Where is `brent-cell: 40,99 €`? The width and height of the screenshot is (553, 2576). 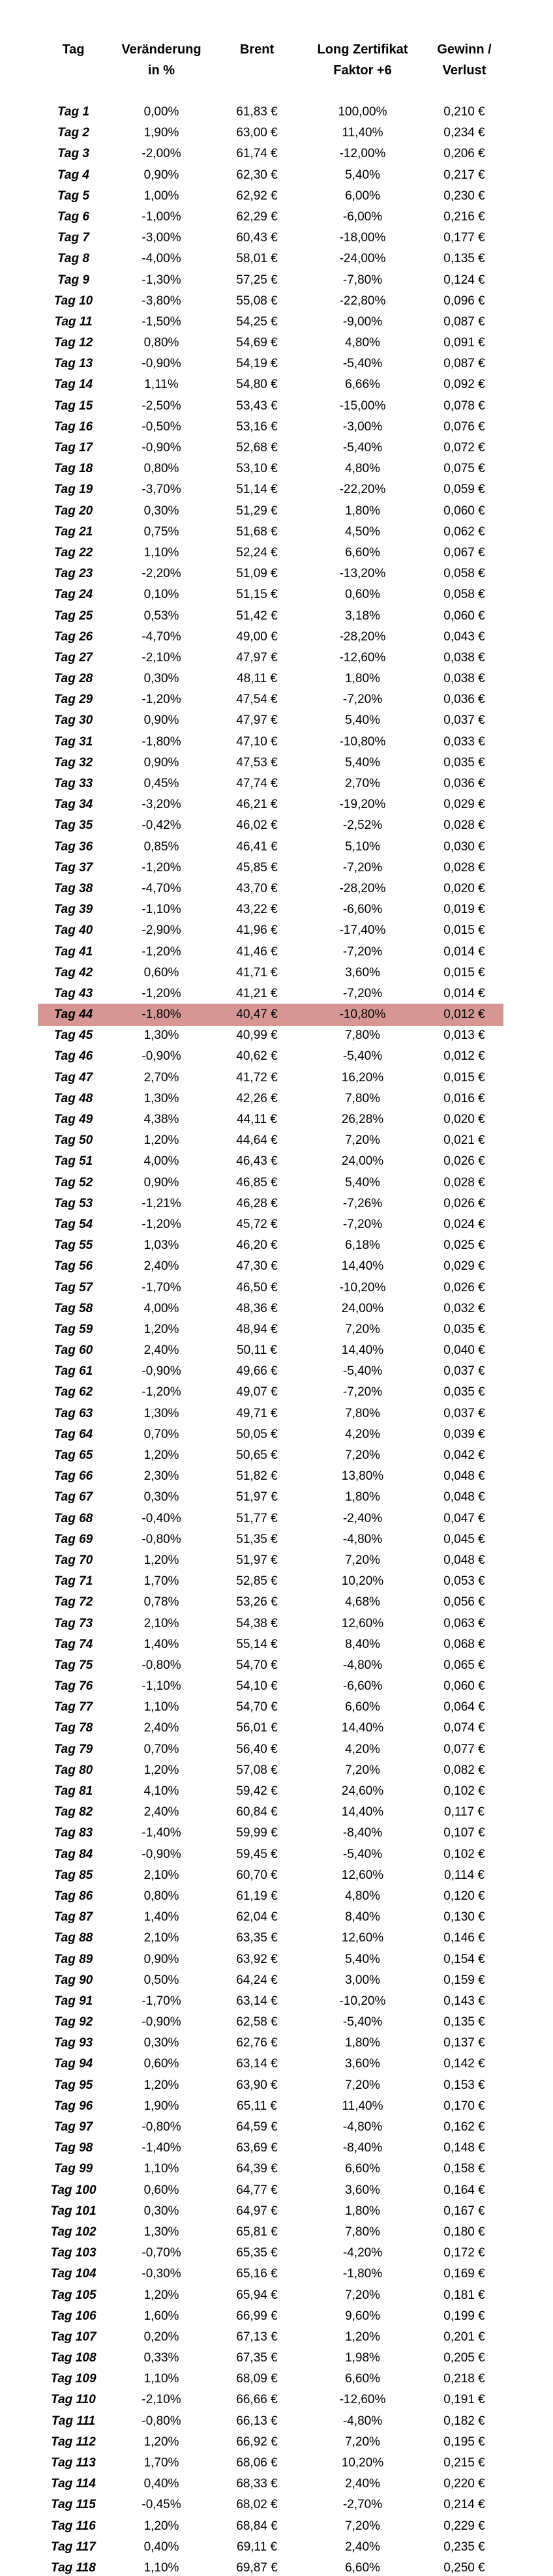
brent-cell: 40,99 € is located at coordinates (257, 1035).